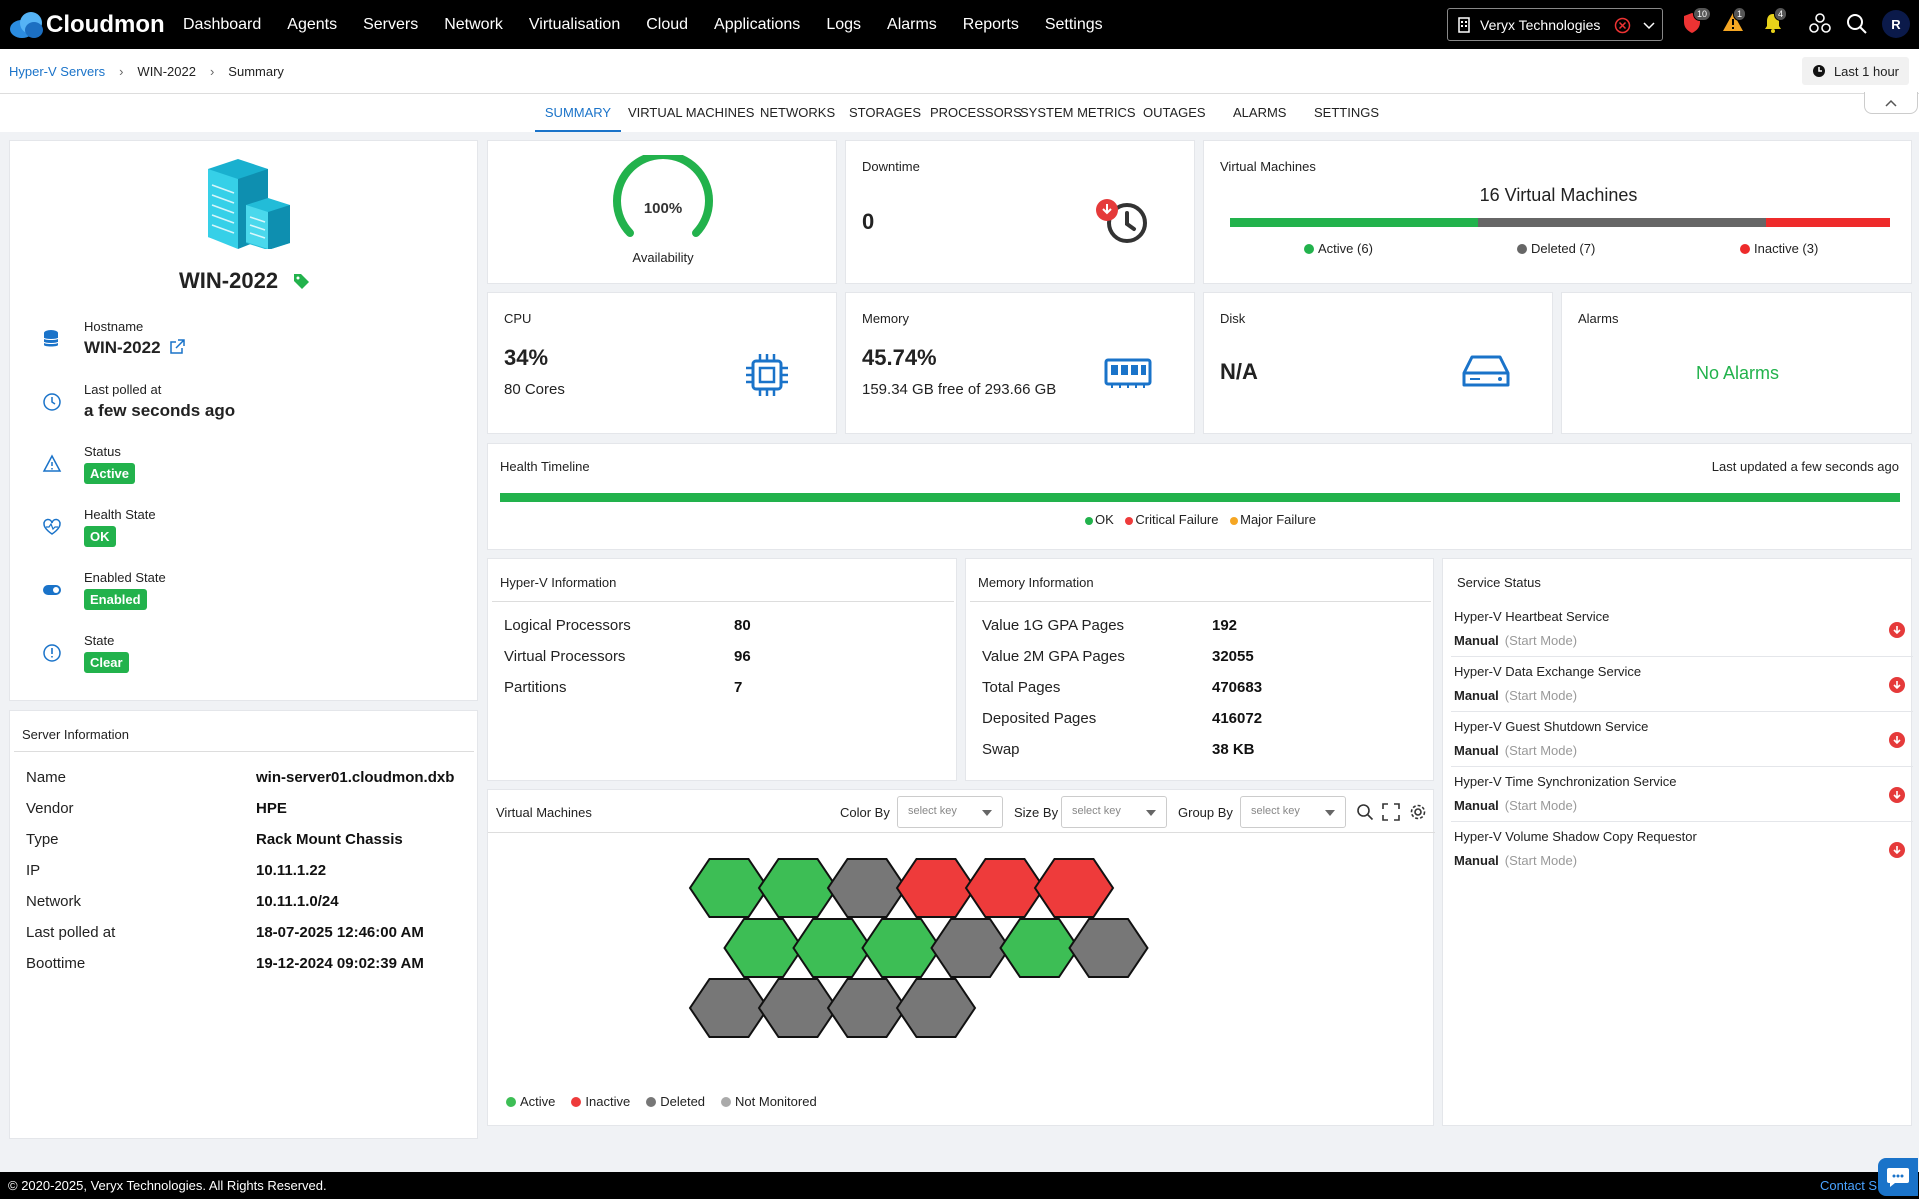 The height and width of the screenshot is (1199, 1919). Describe the element at coordinates (1391, 812) in the screenshot. I see `fullscreen-icon` at that location.